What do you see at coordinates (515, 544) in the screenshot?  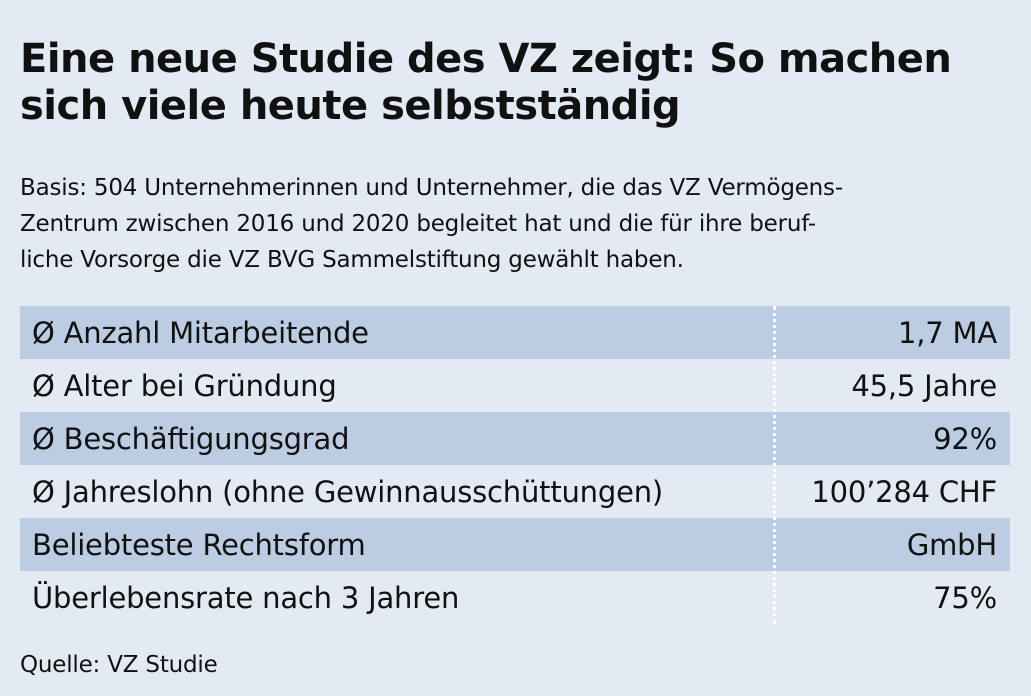 I see `table-row: Beliebteste Rechtsform GmbH` at bounding box center [515, 544].